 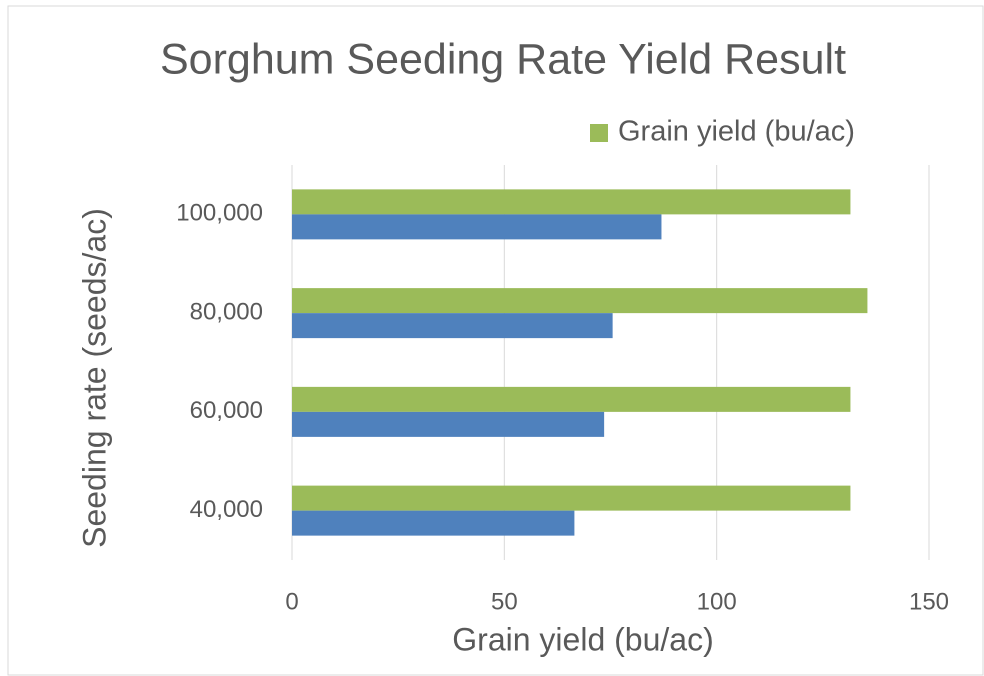 I want to click on x-tick-label: 50, so click(x=504, y=601).